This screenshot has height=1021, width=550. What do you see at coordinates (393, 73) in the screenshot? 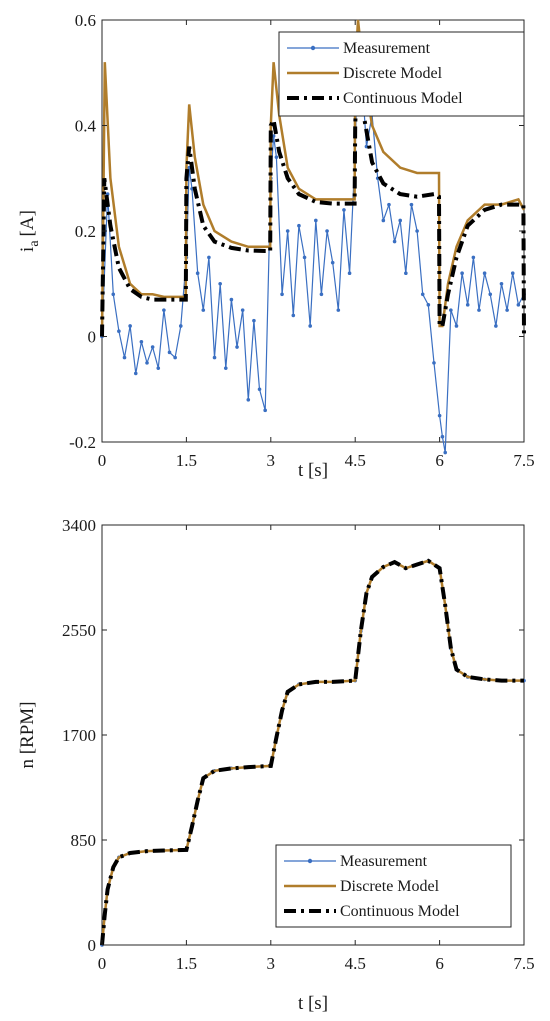
I see `current-legend-entry: Discrete Model` at bounding box center [393, 73].